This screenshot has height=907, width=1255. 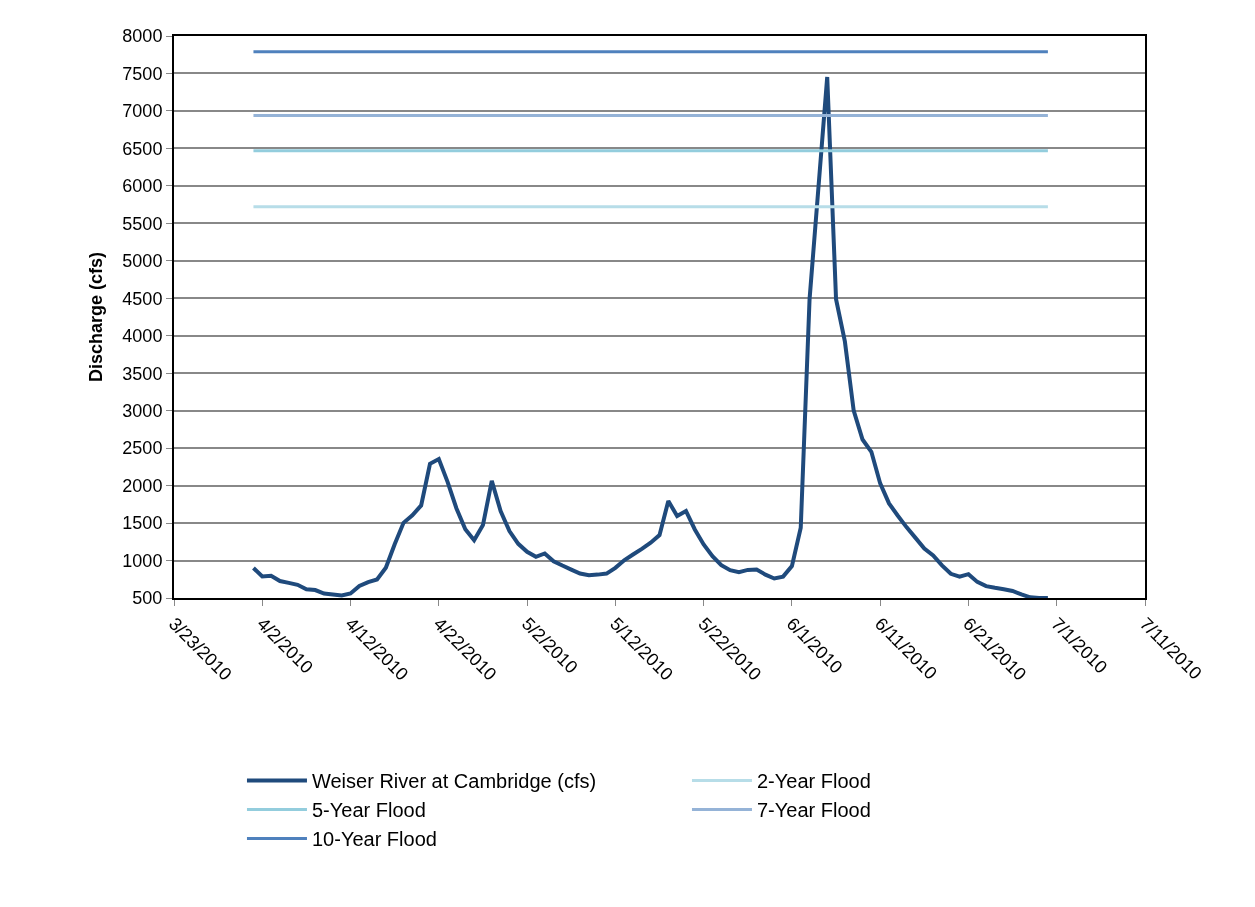 I want to click on y-axis-title: Discharge (cfs), so click(x=96, y=317).